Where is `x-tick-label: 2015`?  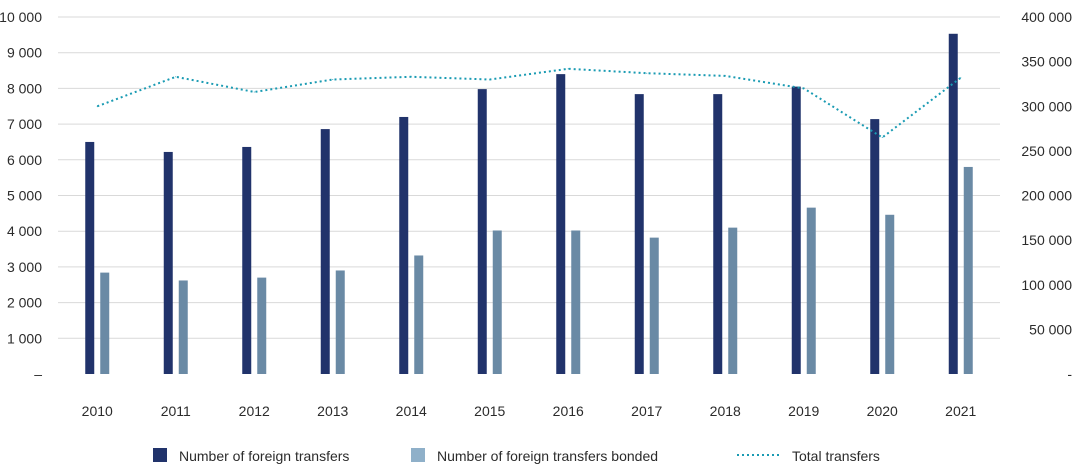 x-tick-label: 2015 is located at coordinates (489, 411).